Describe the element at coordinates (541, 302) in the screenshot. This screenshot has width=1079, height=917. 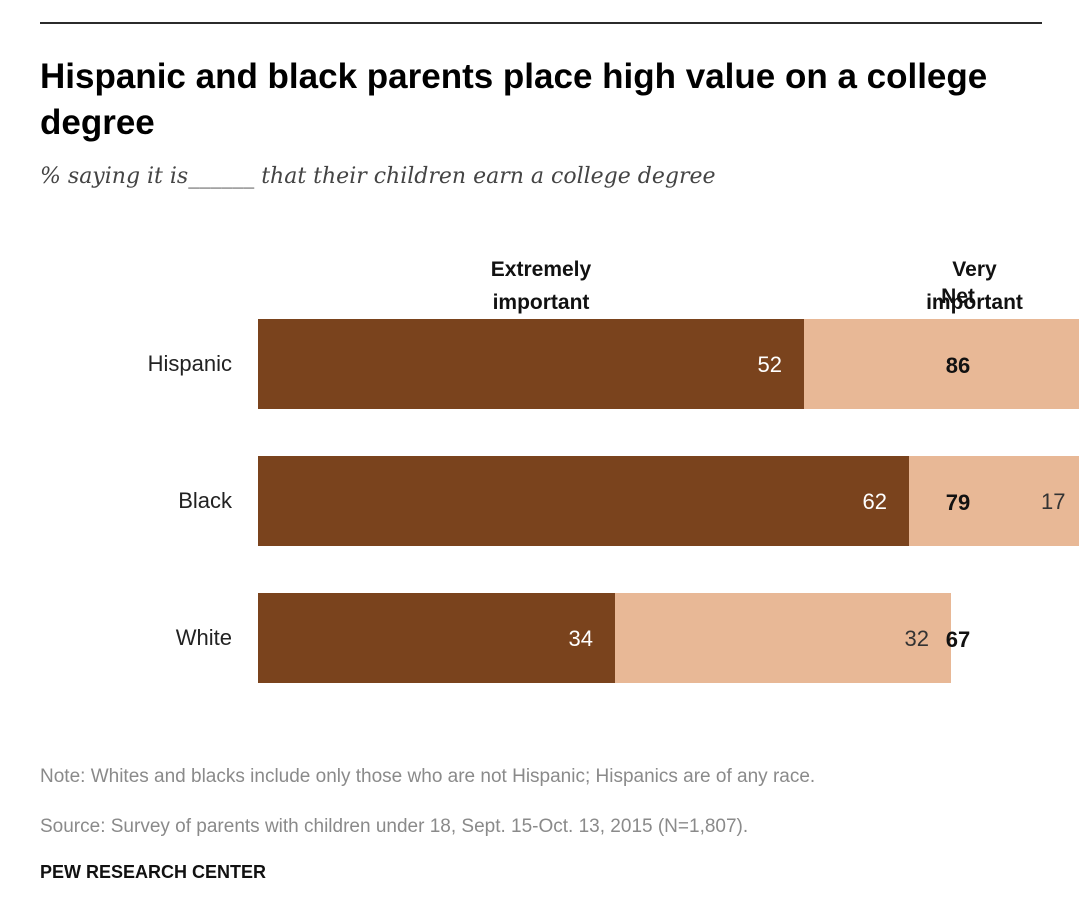
I see `series-header-0-1: important` at that location.